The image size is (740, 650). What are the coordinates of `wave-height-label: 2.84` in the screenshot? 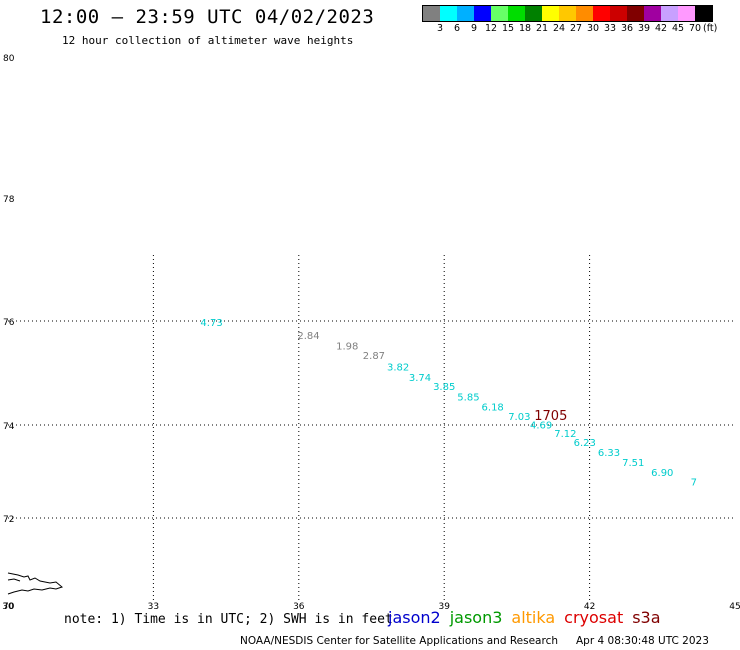 It's located at (308, 336).